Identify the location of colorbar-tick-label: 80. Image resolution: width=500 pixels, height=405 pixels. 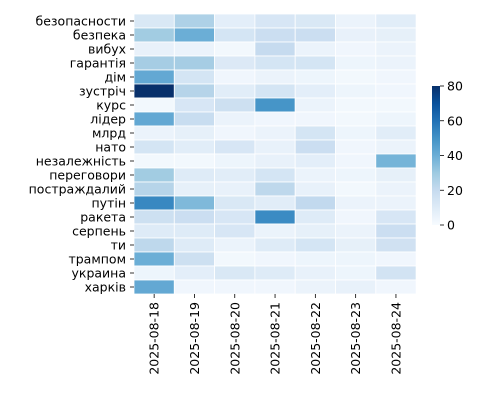
(455, 86).